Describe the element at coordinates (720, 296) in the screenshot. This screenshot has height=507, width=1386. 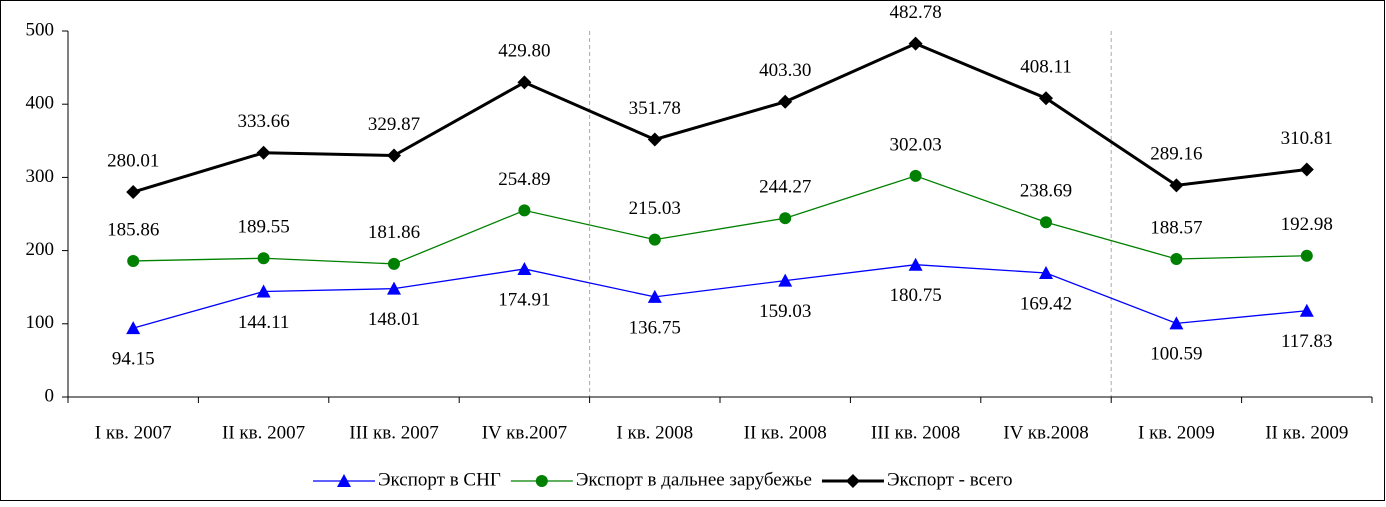
I see `series-line` at that location.